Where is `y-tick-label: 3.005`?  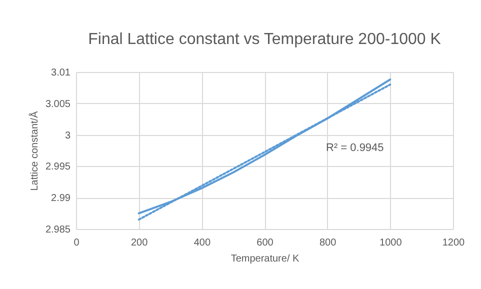
y-tick-label: 3.005 is located at coordinates (58, 104).